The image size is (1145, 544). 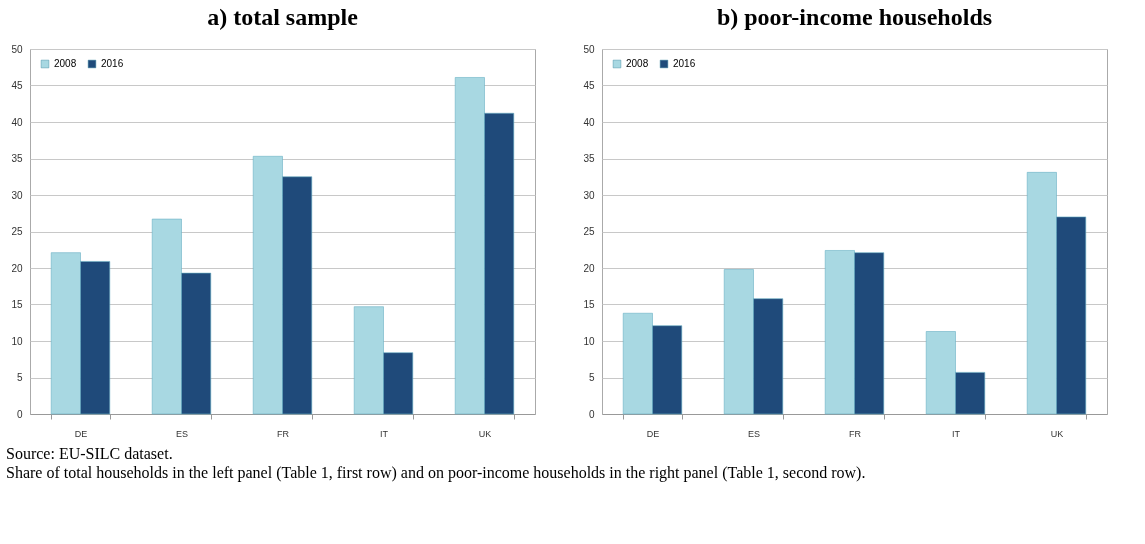 I want to click on source-note: Source: EU-SILC dataset., so click(x=90, y=453).